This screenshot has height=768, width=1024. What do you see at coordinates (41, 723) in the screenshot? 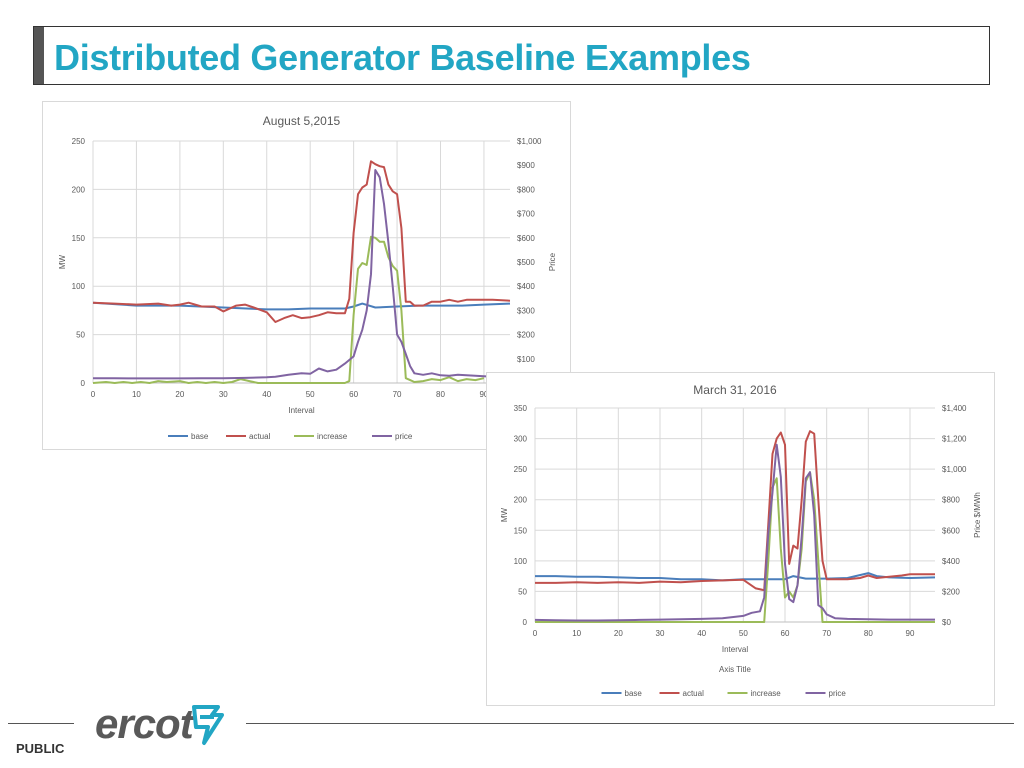
I see `footer-divider-left` at bounding box center [41, 723].